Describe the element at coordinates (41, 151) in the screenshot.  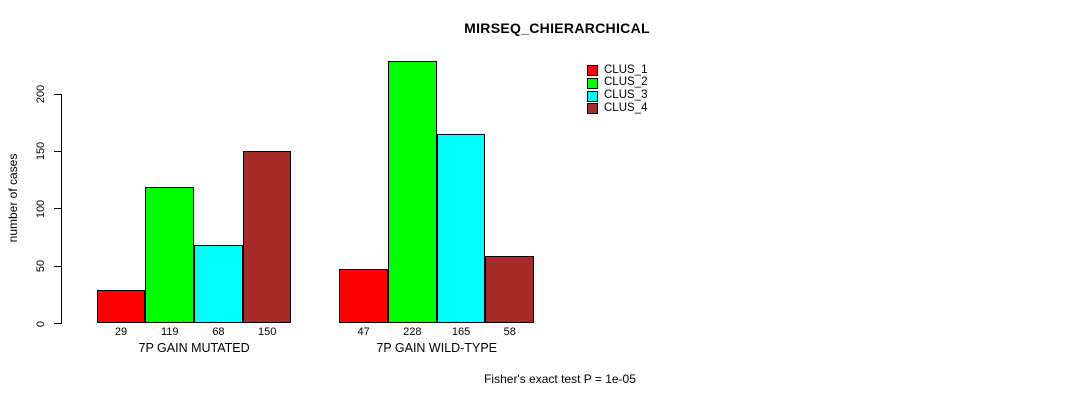
I see `y-tick-label: 150` at that location.